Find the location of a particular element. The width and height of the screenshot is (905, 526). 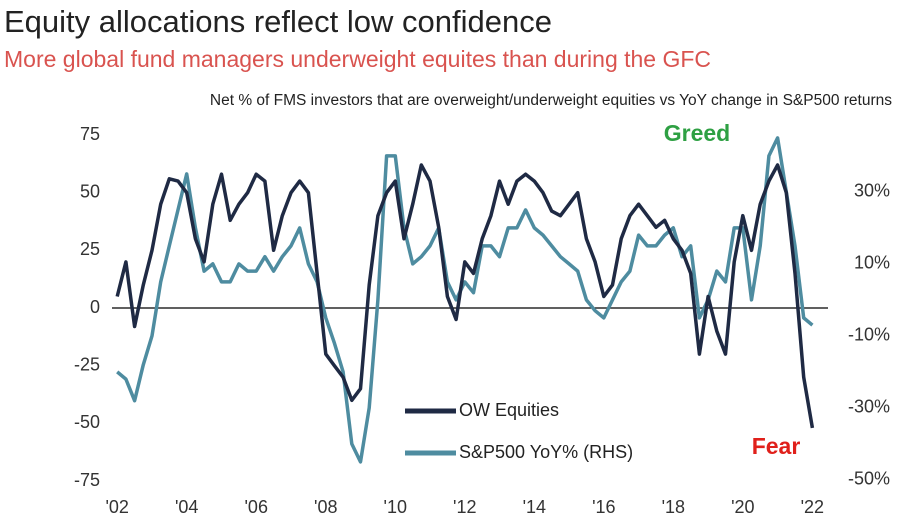

y-tick-label: 0 is located at coordinates (95, 307).